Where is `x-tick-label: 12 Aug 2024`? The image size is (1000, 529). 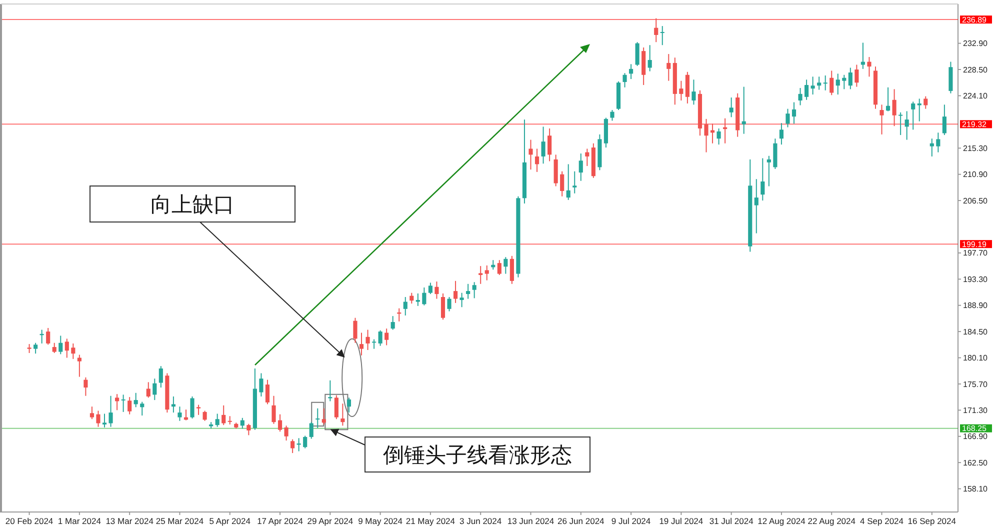
x-tick-label: 12 Aug 2024 is located at coordinates (782, 521).